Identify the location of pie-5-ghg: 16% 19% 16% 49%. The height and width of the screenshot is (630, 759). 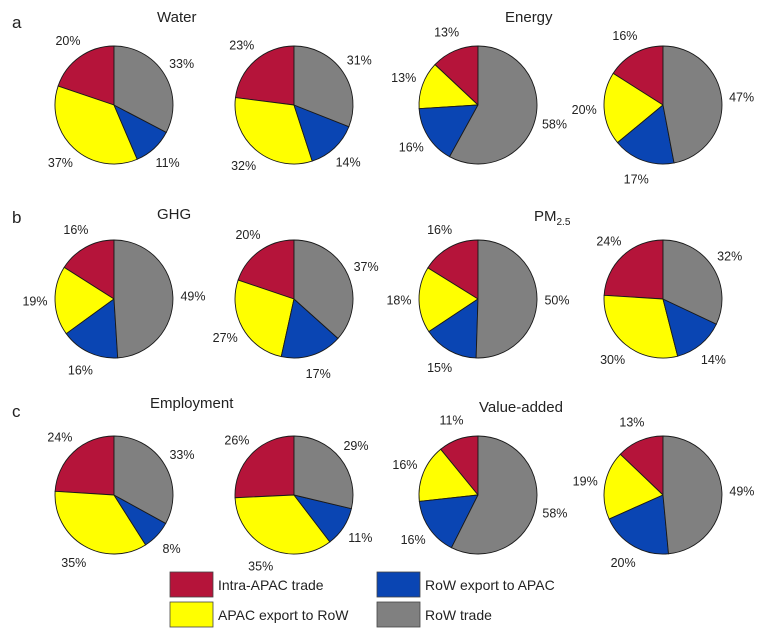
(113, 300).